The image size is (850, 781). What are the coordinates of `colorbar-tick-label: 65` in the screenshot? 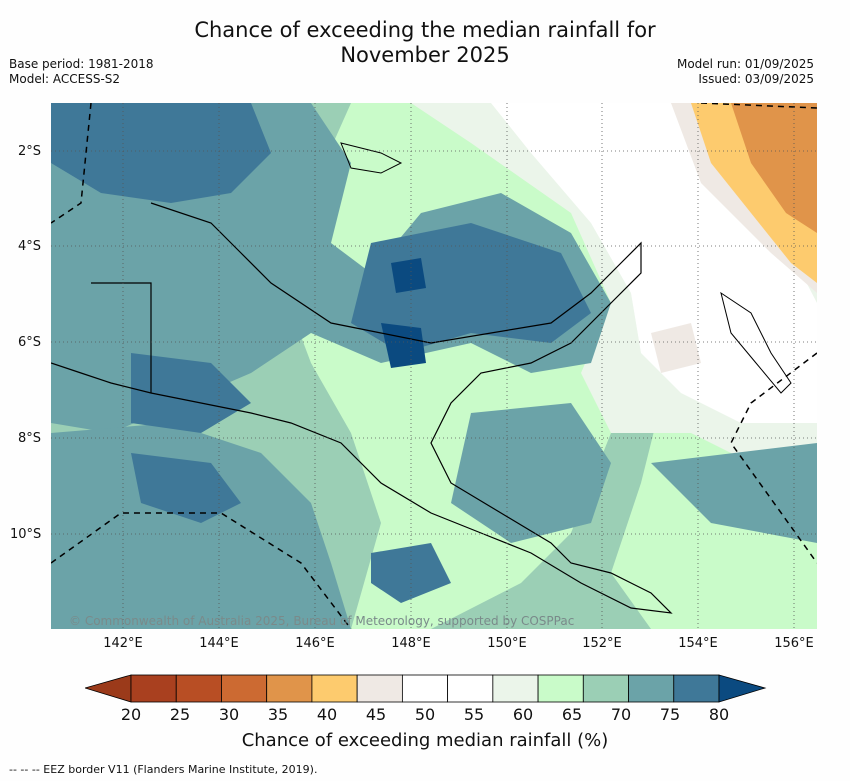 It's located at (572, 714).